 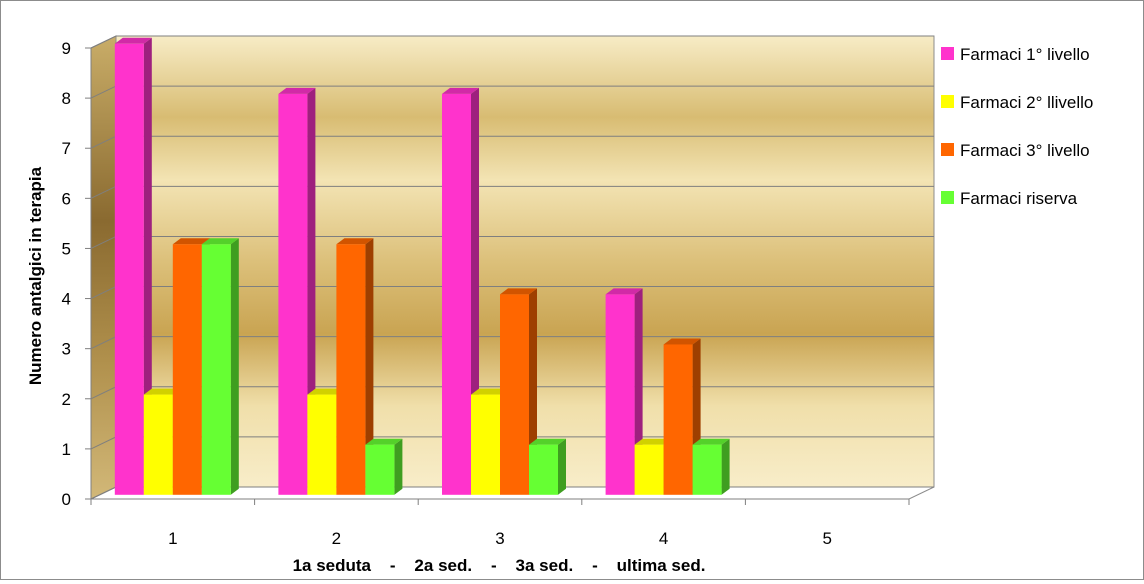 I want to click on y-tick-label: 4, so click(x=66, y=299).